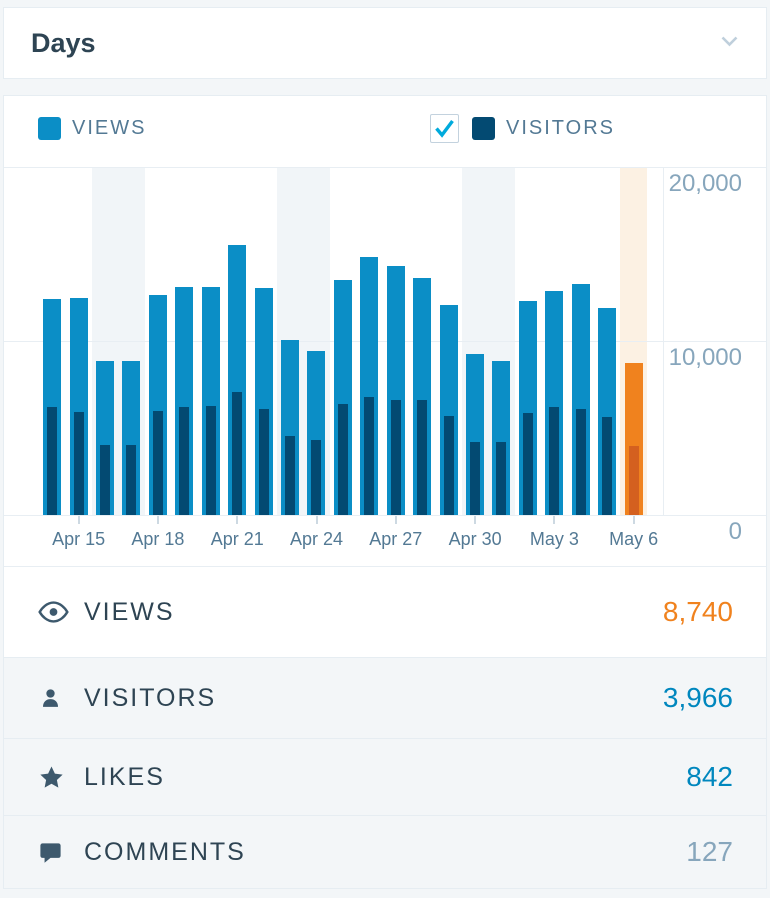 The width and height of the screenshot is (770, 898). I want to click on tab-views-label: VIEWS, so click(129, 611).